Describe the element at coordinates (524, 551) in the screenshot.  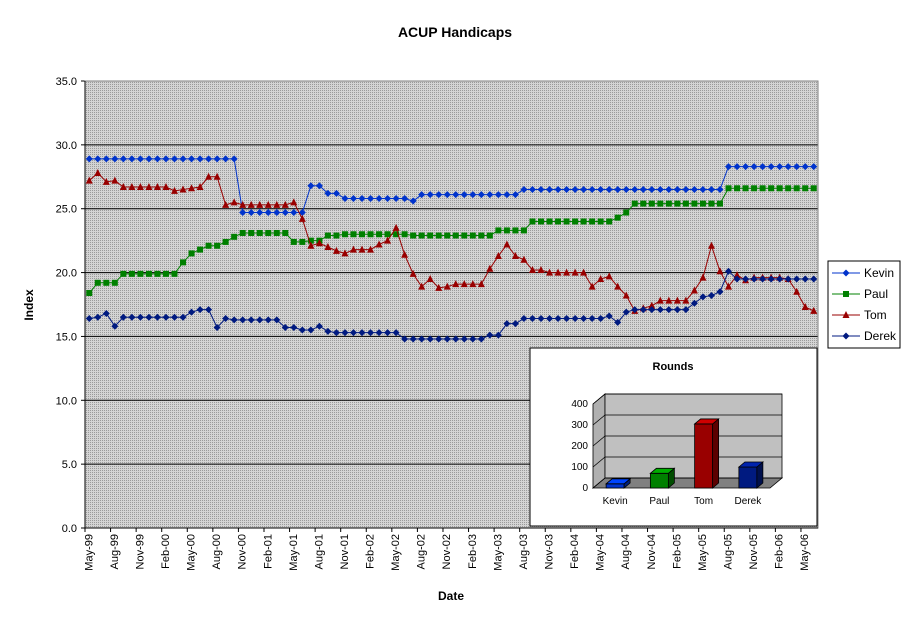
I see `x-tick-label: Aug-03` at that location.